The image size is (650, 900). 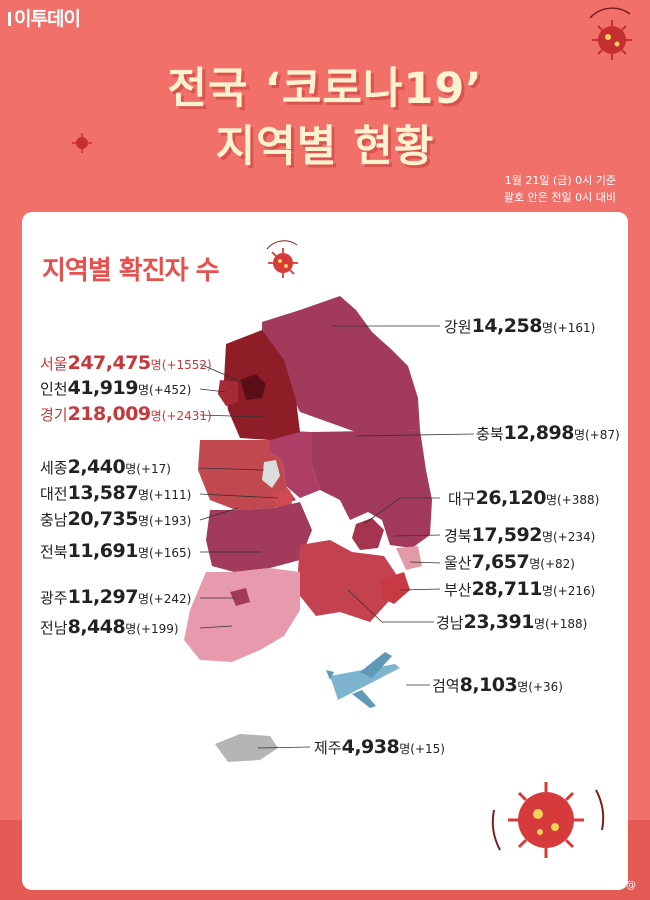 What do you see at coordinates (103, 597) in the screenshot?
I see `region-value: 11,297` at bounding box center [103, 597].